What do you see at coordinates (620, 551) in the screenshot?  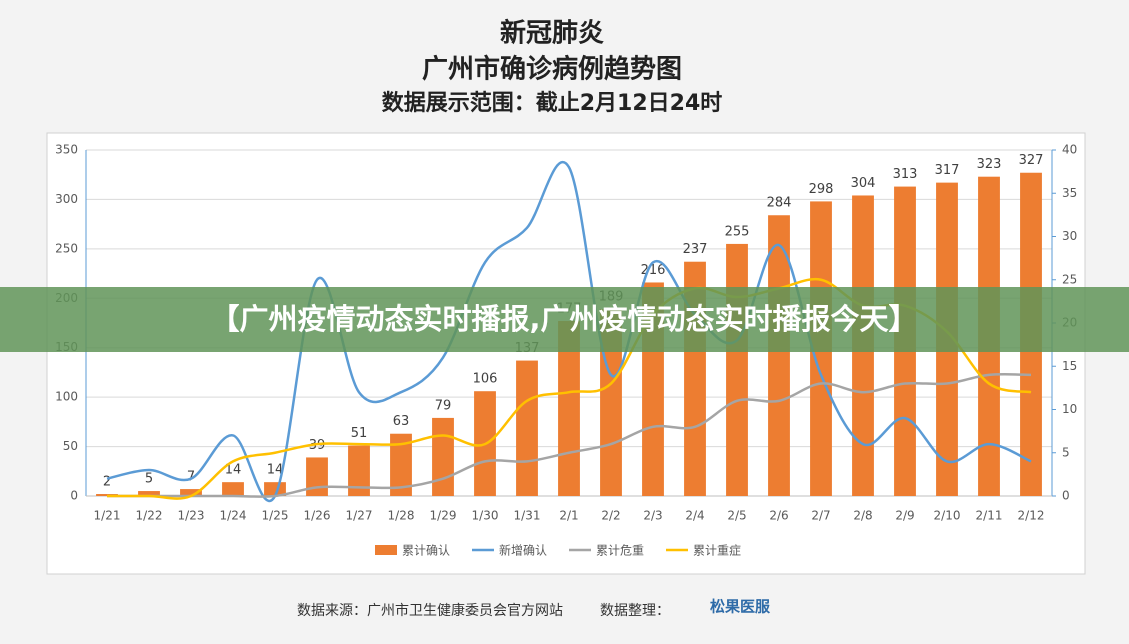 I see `legend-label: 累计危重` at bounding box center [620, 551].